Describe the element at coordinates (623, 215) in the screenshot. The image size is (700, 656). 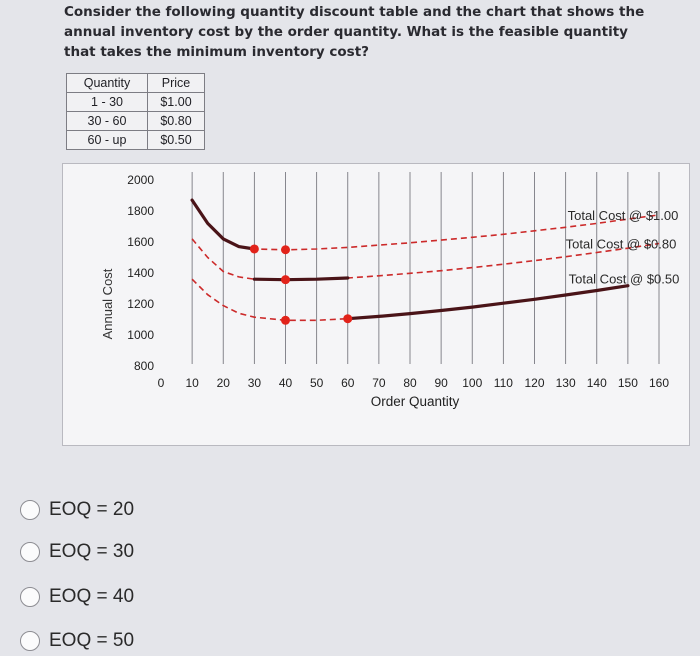
I see `series-label: Total Cost @ $1.00` at that location.